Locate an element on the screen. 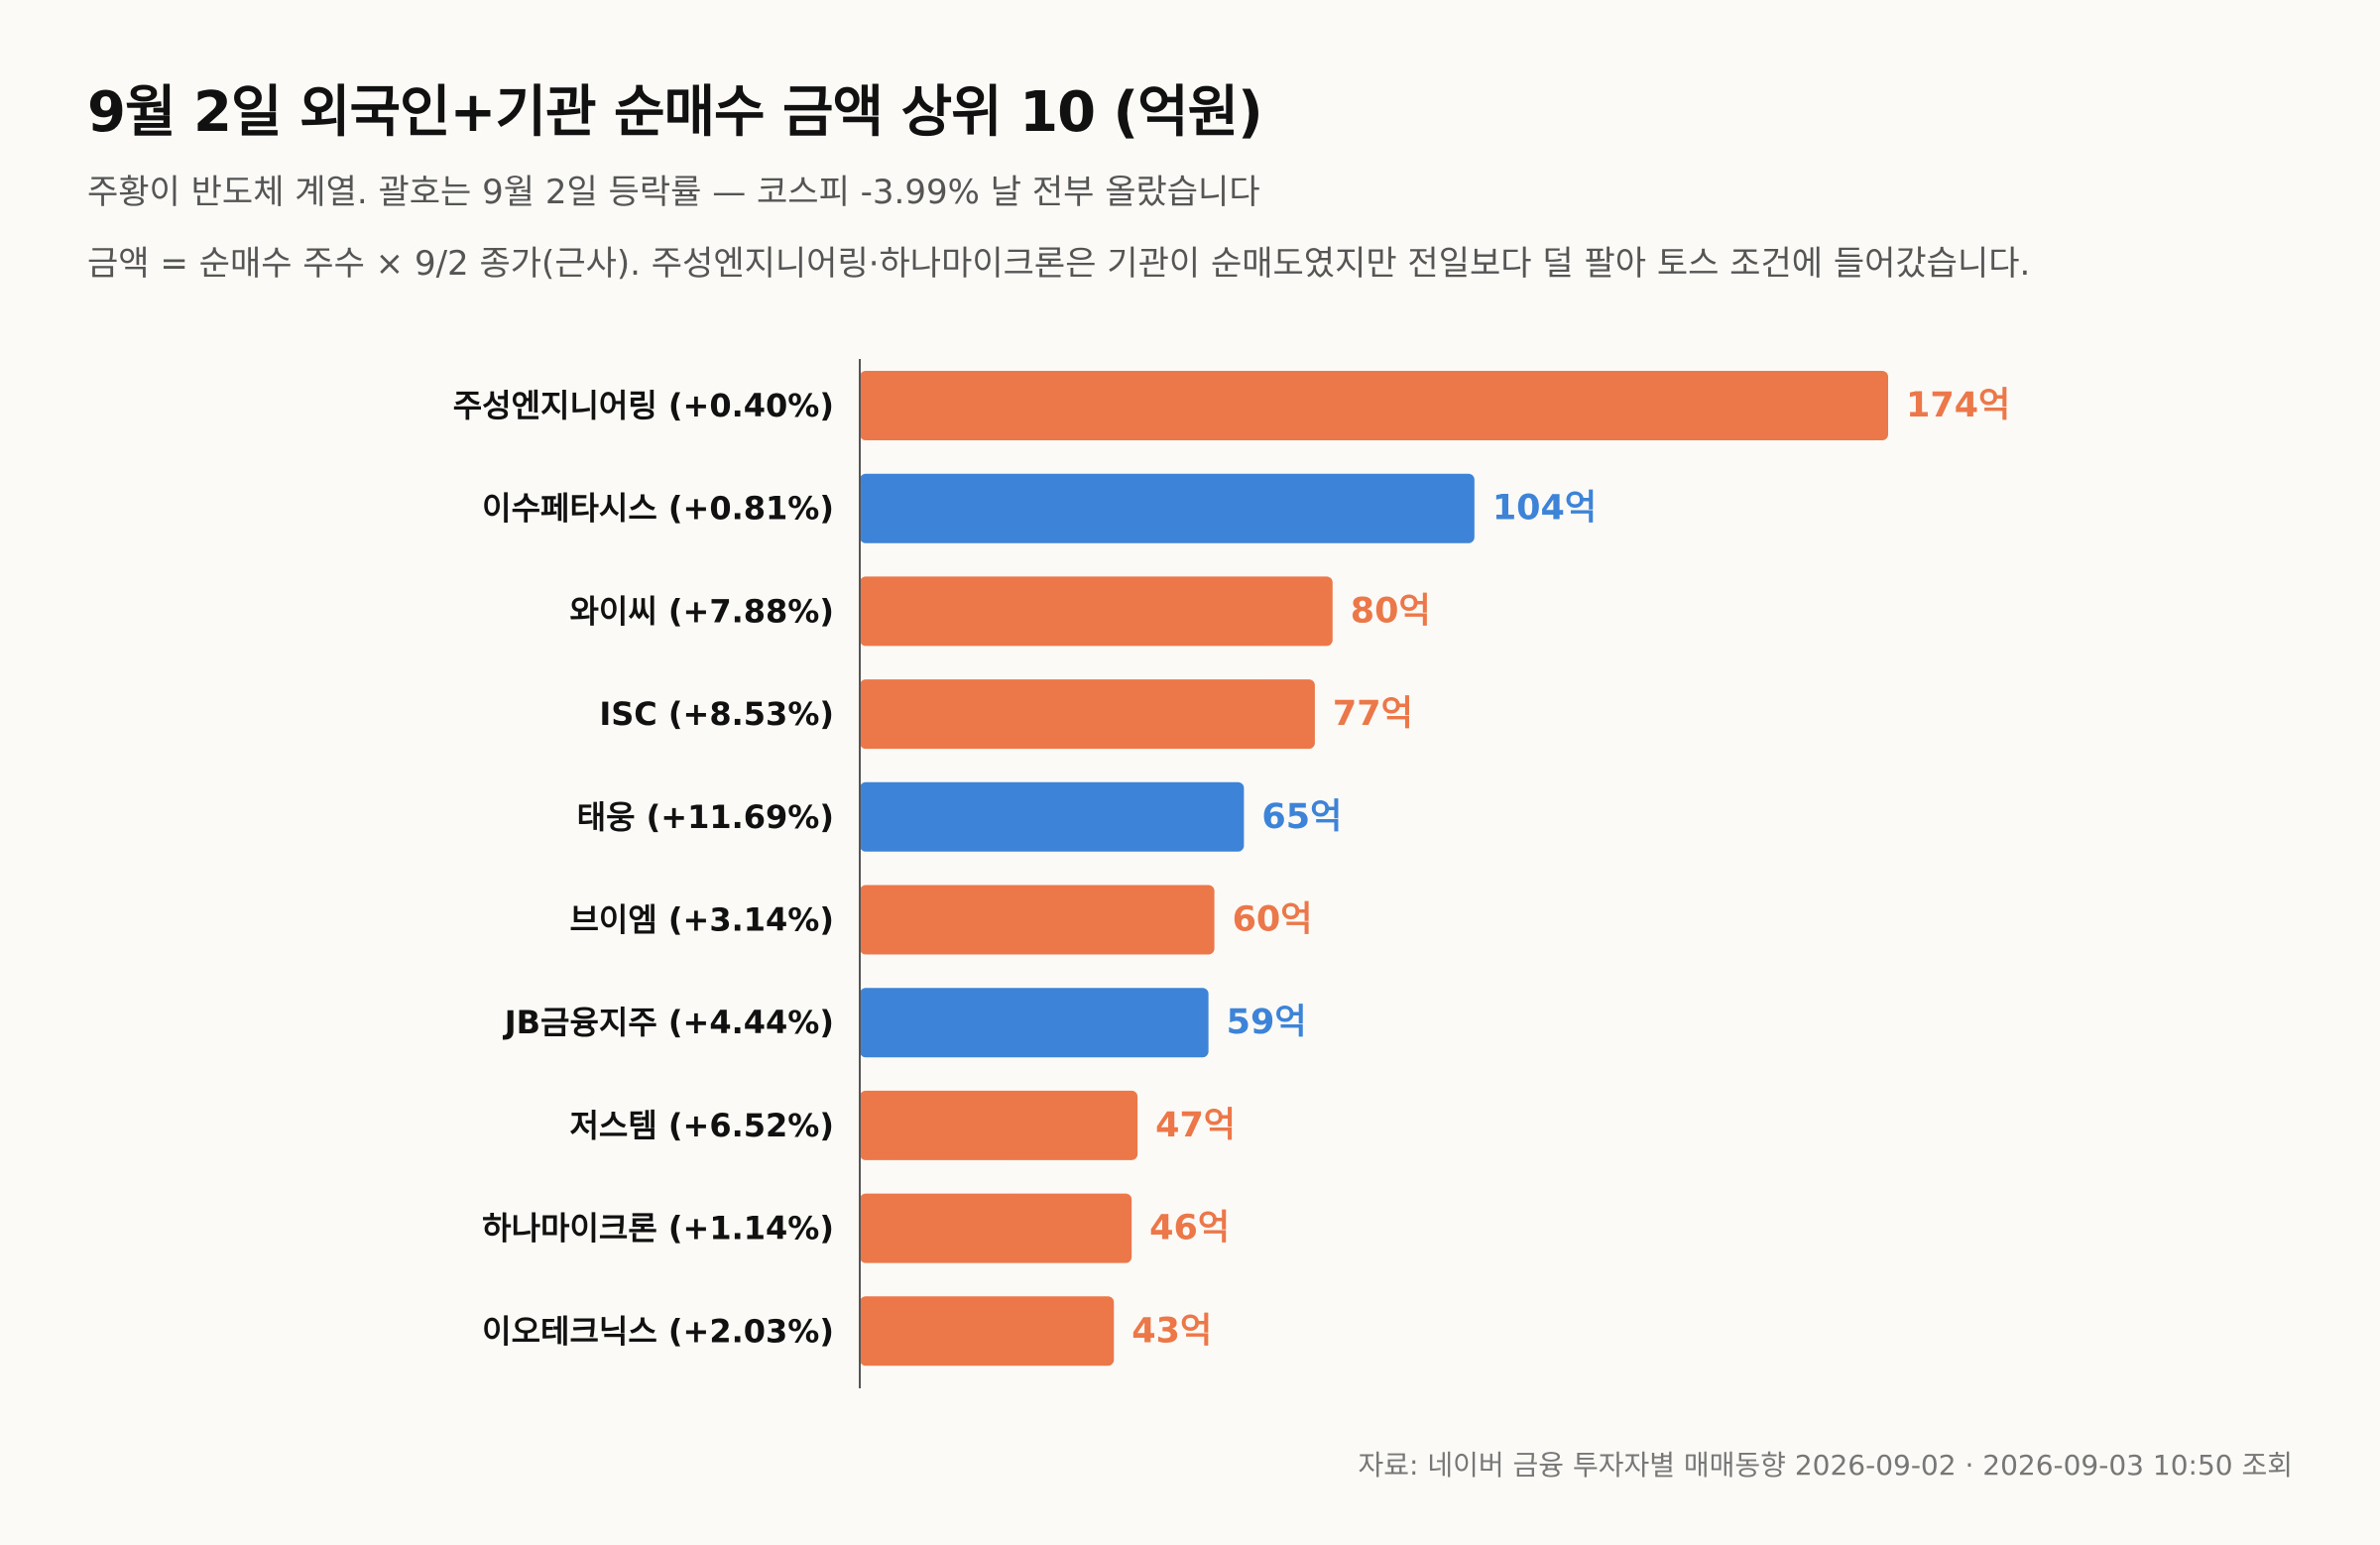  value-label: 104억 is located at coordinates (1544, 509).